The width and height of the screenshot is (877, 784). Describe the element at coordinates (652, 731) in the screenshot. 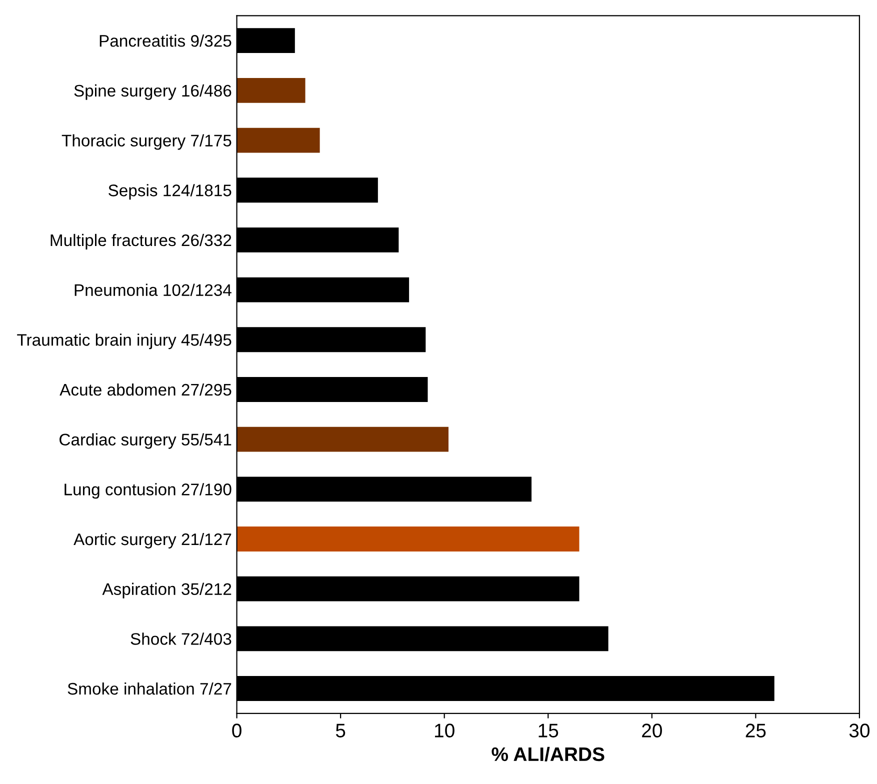

I see `x-tick-label: 20` at that location.